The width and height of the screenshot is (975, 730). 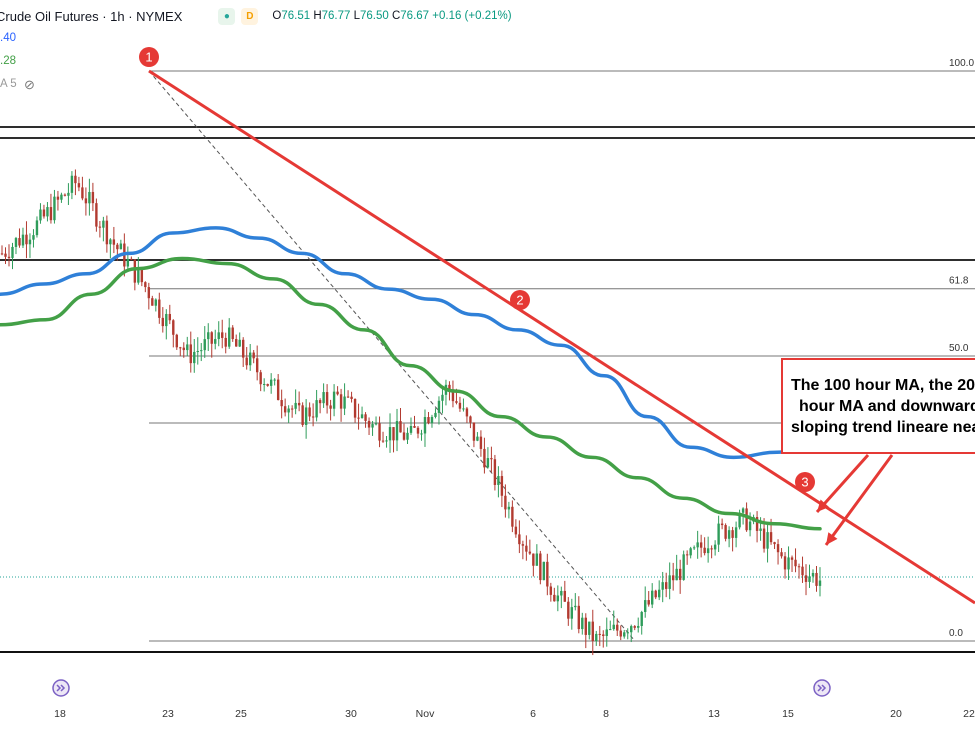 What do you see at coordinates (227, 16) in the screenshot?
I see `market-status-icon: ●` at bounding box center [227, 16].